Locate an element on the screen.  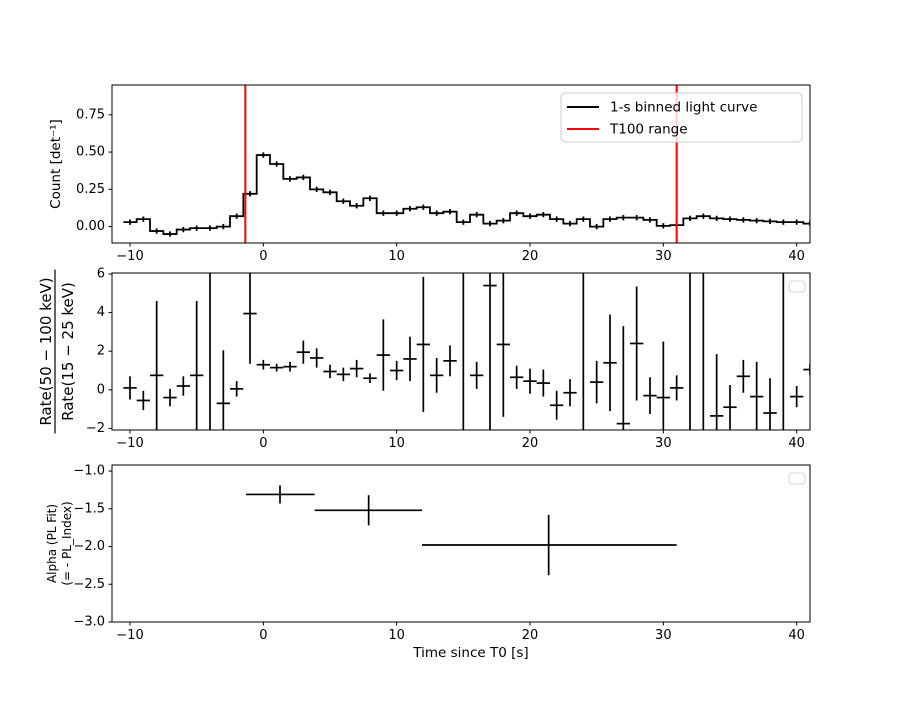
legend-entry-label: 1-s binned light curve is located at coordinates (683, 108).